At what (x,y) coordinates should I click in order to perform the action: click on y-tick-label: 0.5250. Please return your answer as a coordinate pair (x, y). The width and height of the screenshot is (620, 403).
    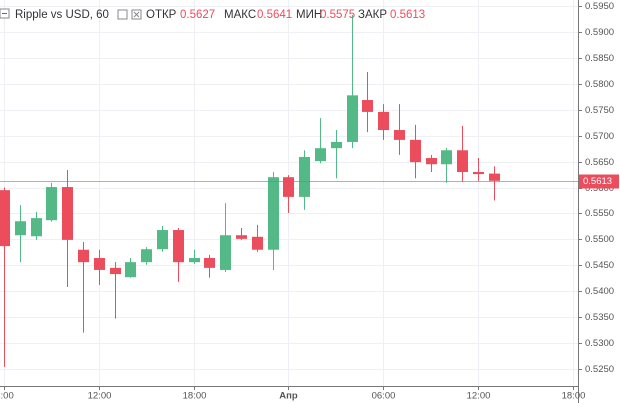
    Looking at the image, I should click on (599, 369).